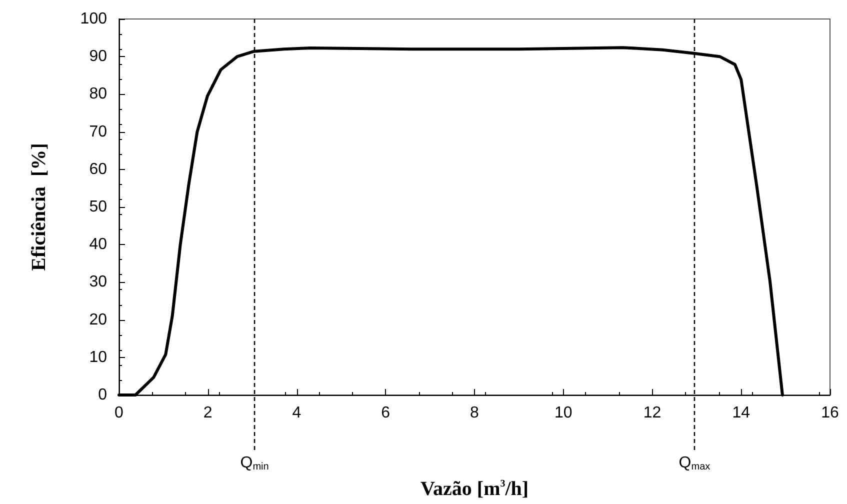 This screenshot has height=504, width=847. I want to click on x-tick-label: 8, so click(475, 413).